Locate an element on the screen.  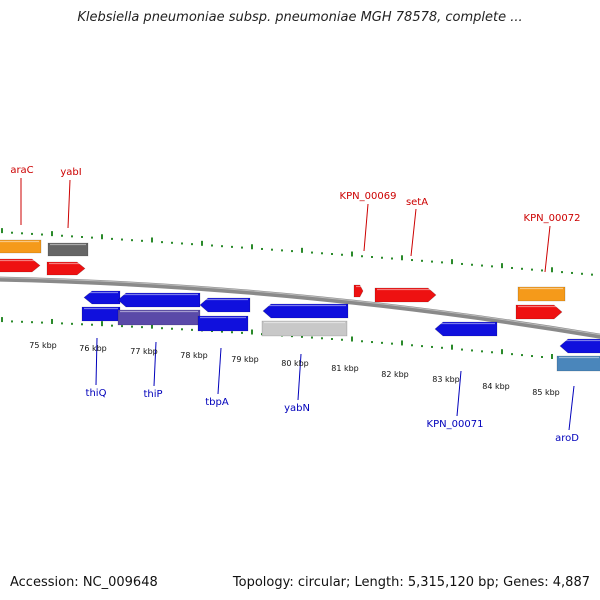
scale-ticks-upper is located at coordinates (297, 252).